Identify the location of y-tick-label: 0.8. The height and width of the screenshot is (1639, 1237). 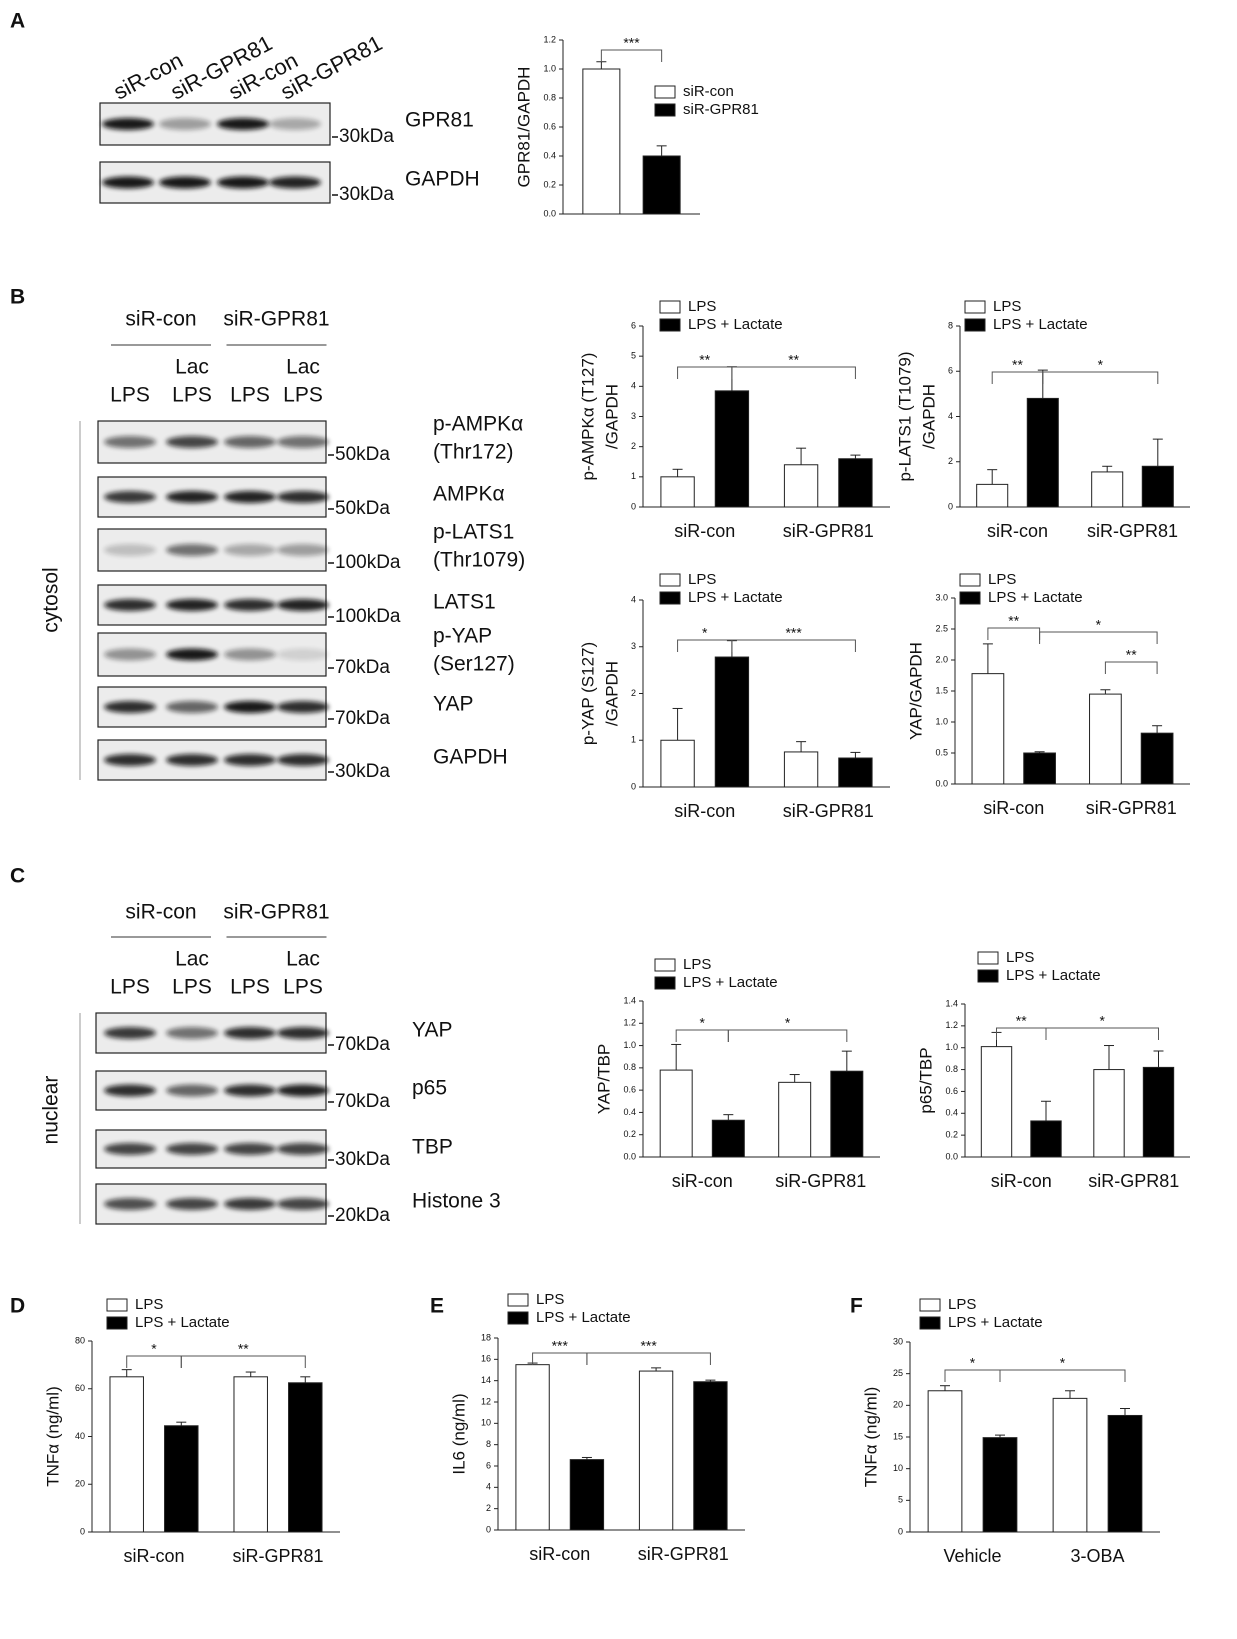
(629, 1067).